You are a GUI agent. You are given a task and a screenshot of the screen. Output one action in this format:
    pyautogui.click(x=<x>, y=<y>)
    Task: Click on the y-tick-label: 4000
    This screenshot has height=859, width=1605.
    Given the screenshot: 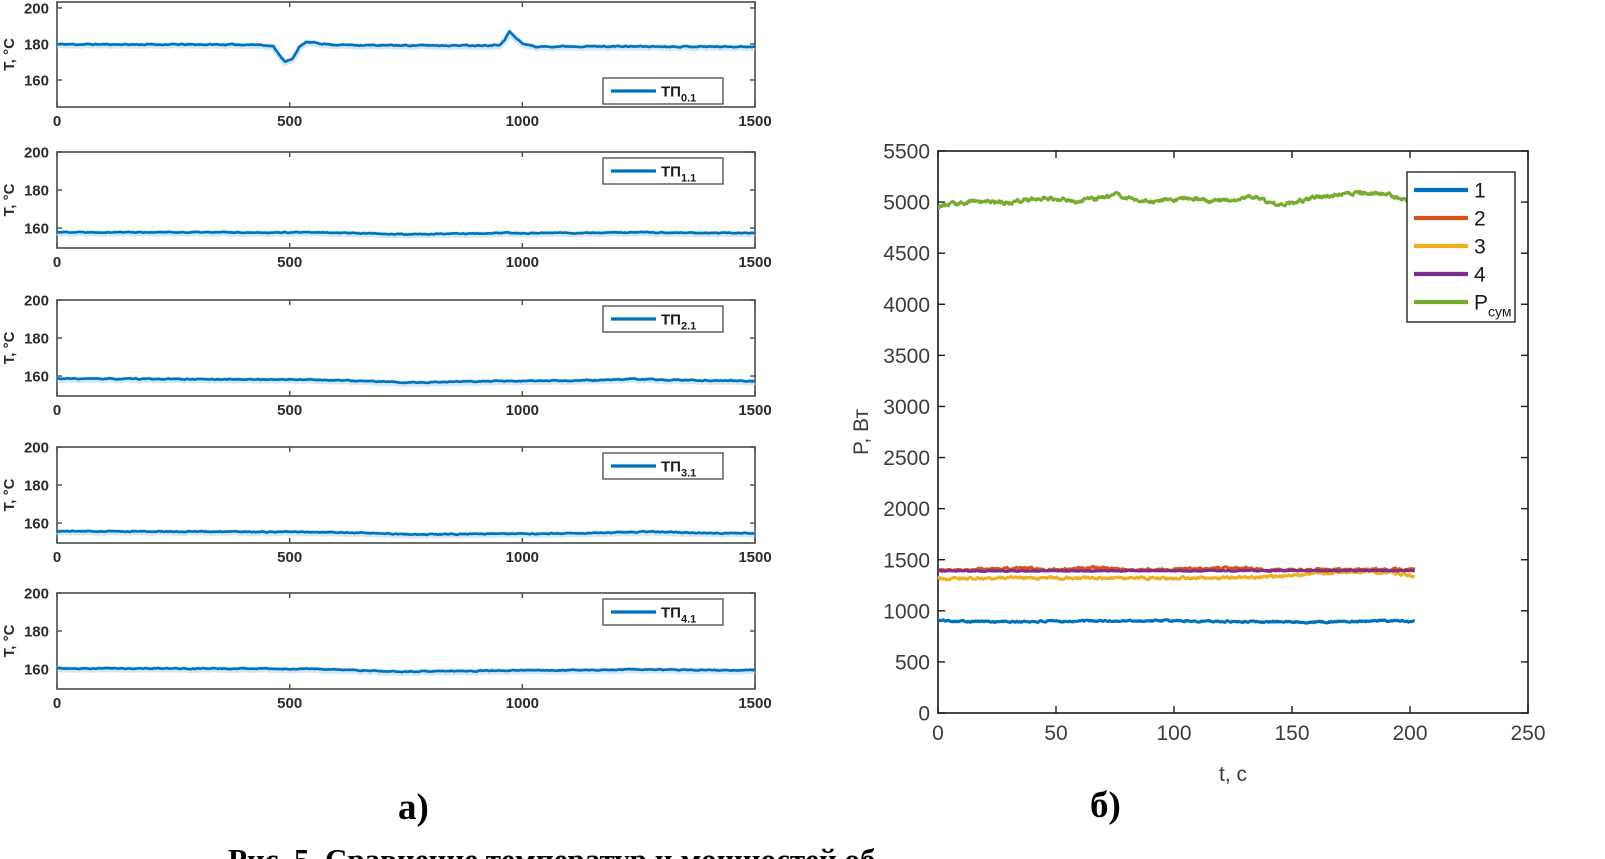 What is the action you would take?
    pyautogui.click(x=906, y=305)
    